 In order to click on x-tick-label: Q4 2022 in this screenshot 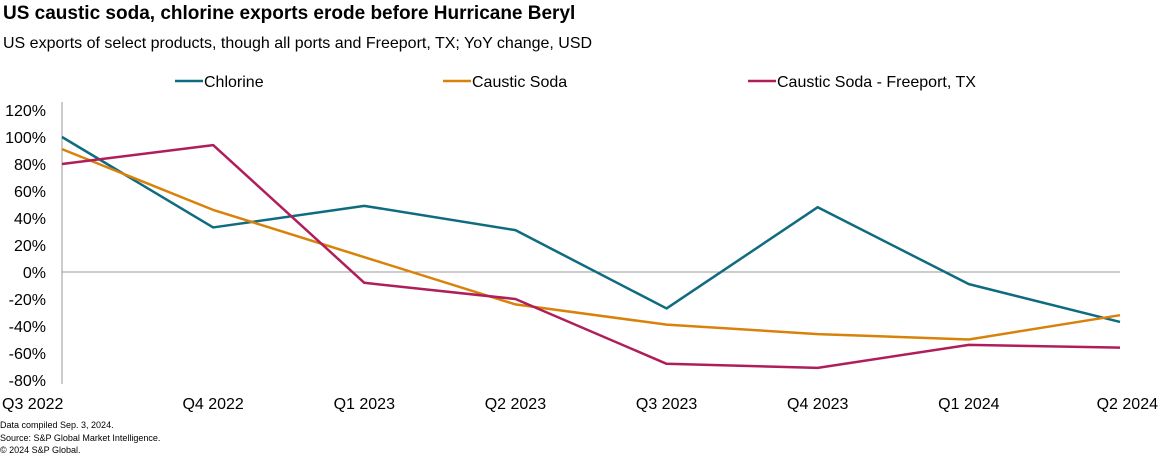, I will do `click(212, 404)`.